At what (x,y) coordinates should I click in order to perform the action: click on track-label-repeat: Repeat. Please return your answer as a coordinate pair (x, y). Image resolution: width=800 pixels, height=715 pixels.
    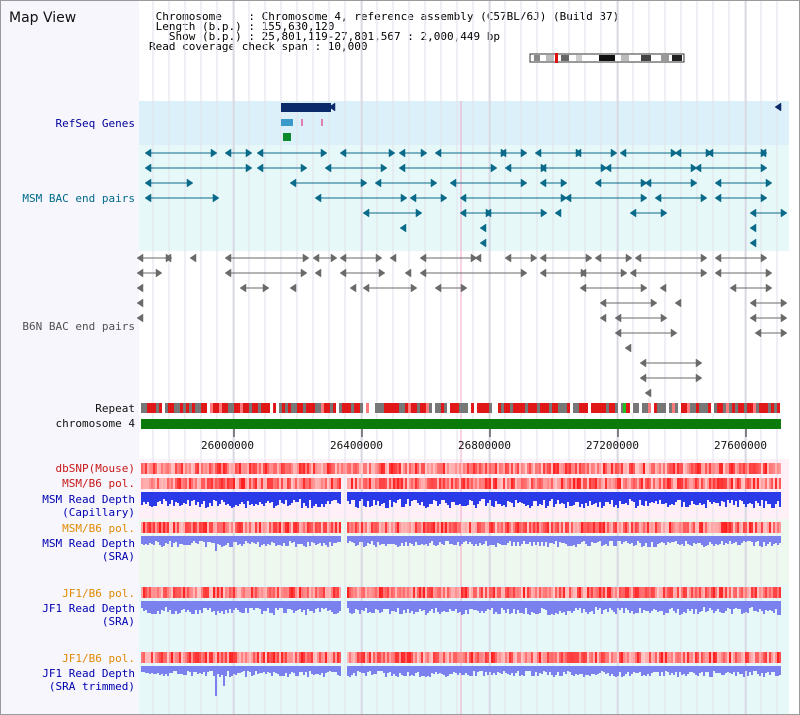
    Looking at the image, I should click on (115, 408).